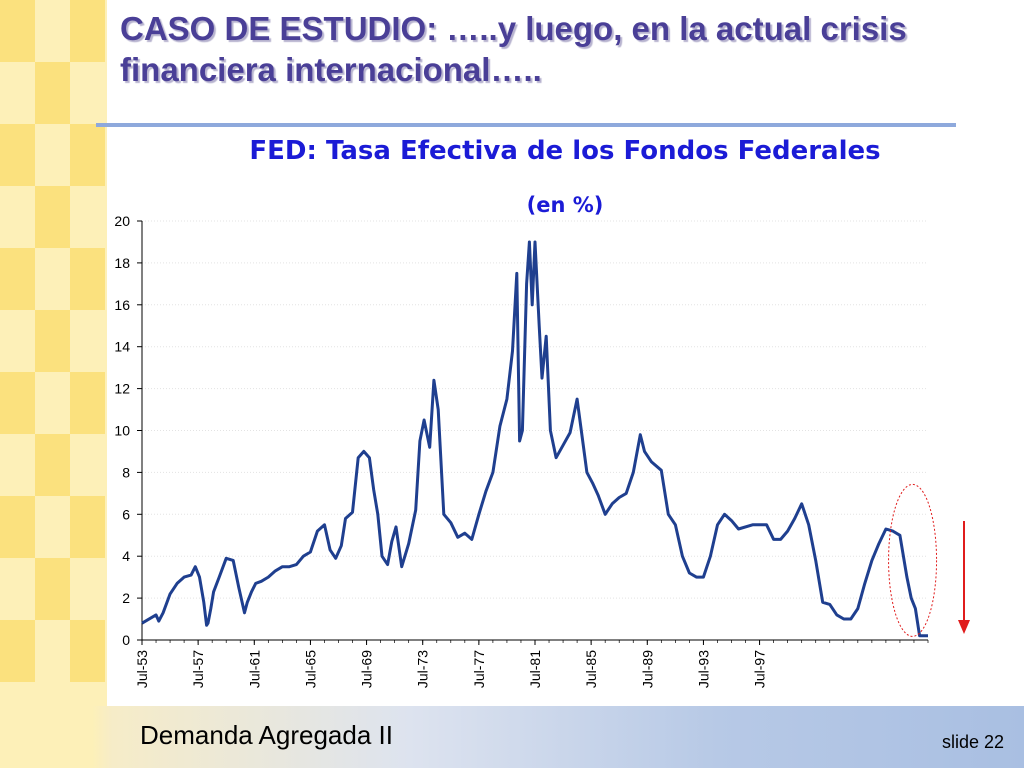  What do you see at coordinates (972, 742) in the screenshot?
I see `slide-number: slide 22` at bounding box center [972, 742].